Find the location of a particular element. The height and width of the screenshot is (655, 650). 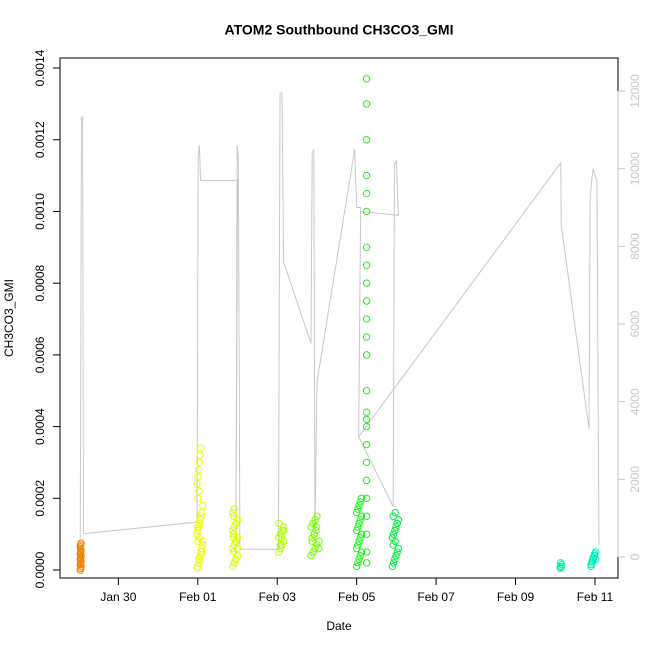

y2-tick-label: 2000 is located at coordinates (635, 479).